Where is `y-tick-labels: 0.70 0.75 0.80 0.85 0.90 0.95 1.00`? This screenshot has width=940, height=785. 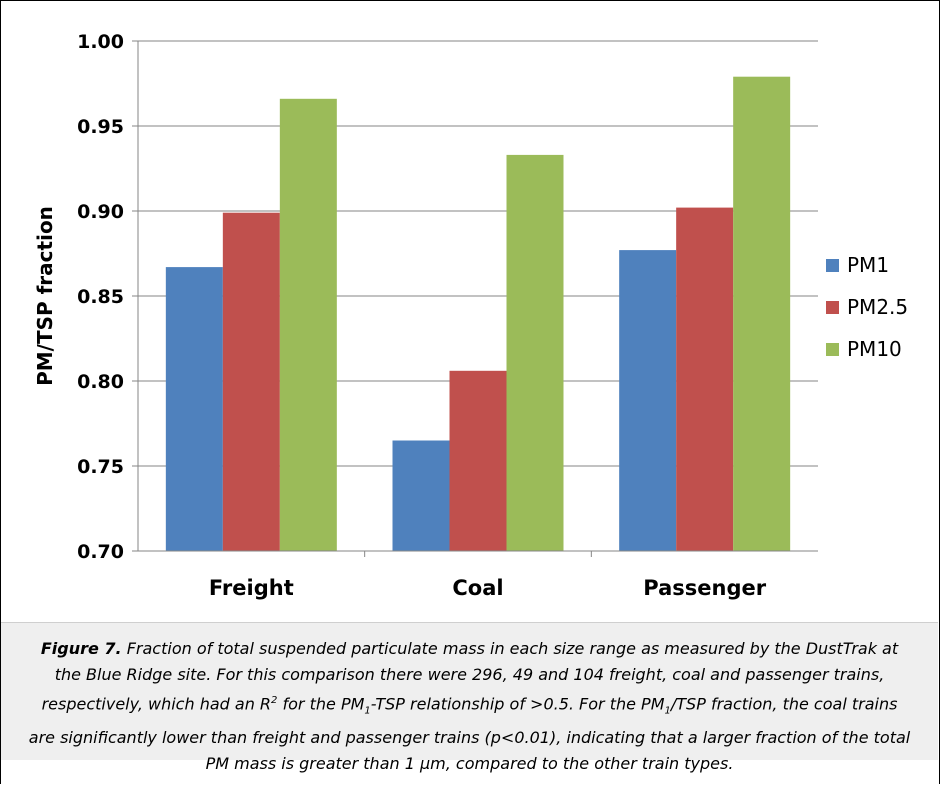 y-tick-labels: 0.70 0.75 0.80 0.85 0.90 0.95 1.00 is located at coordinates (100, 297).